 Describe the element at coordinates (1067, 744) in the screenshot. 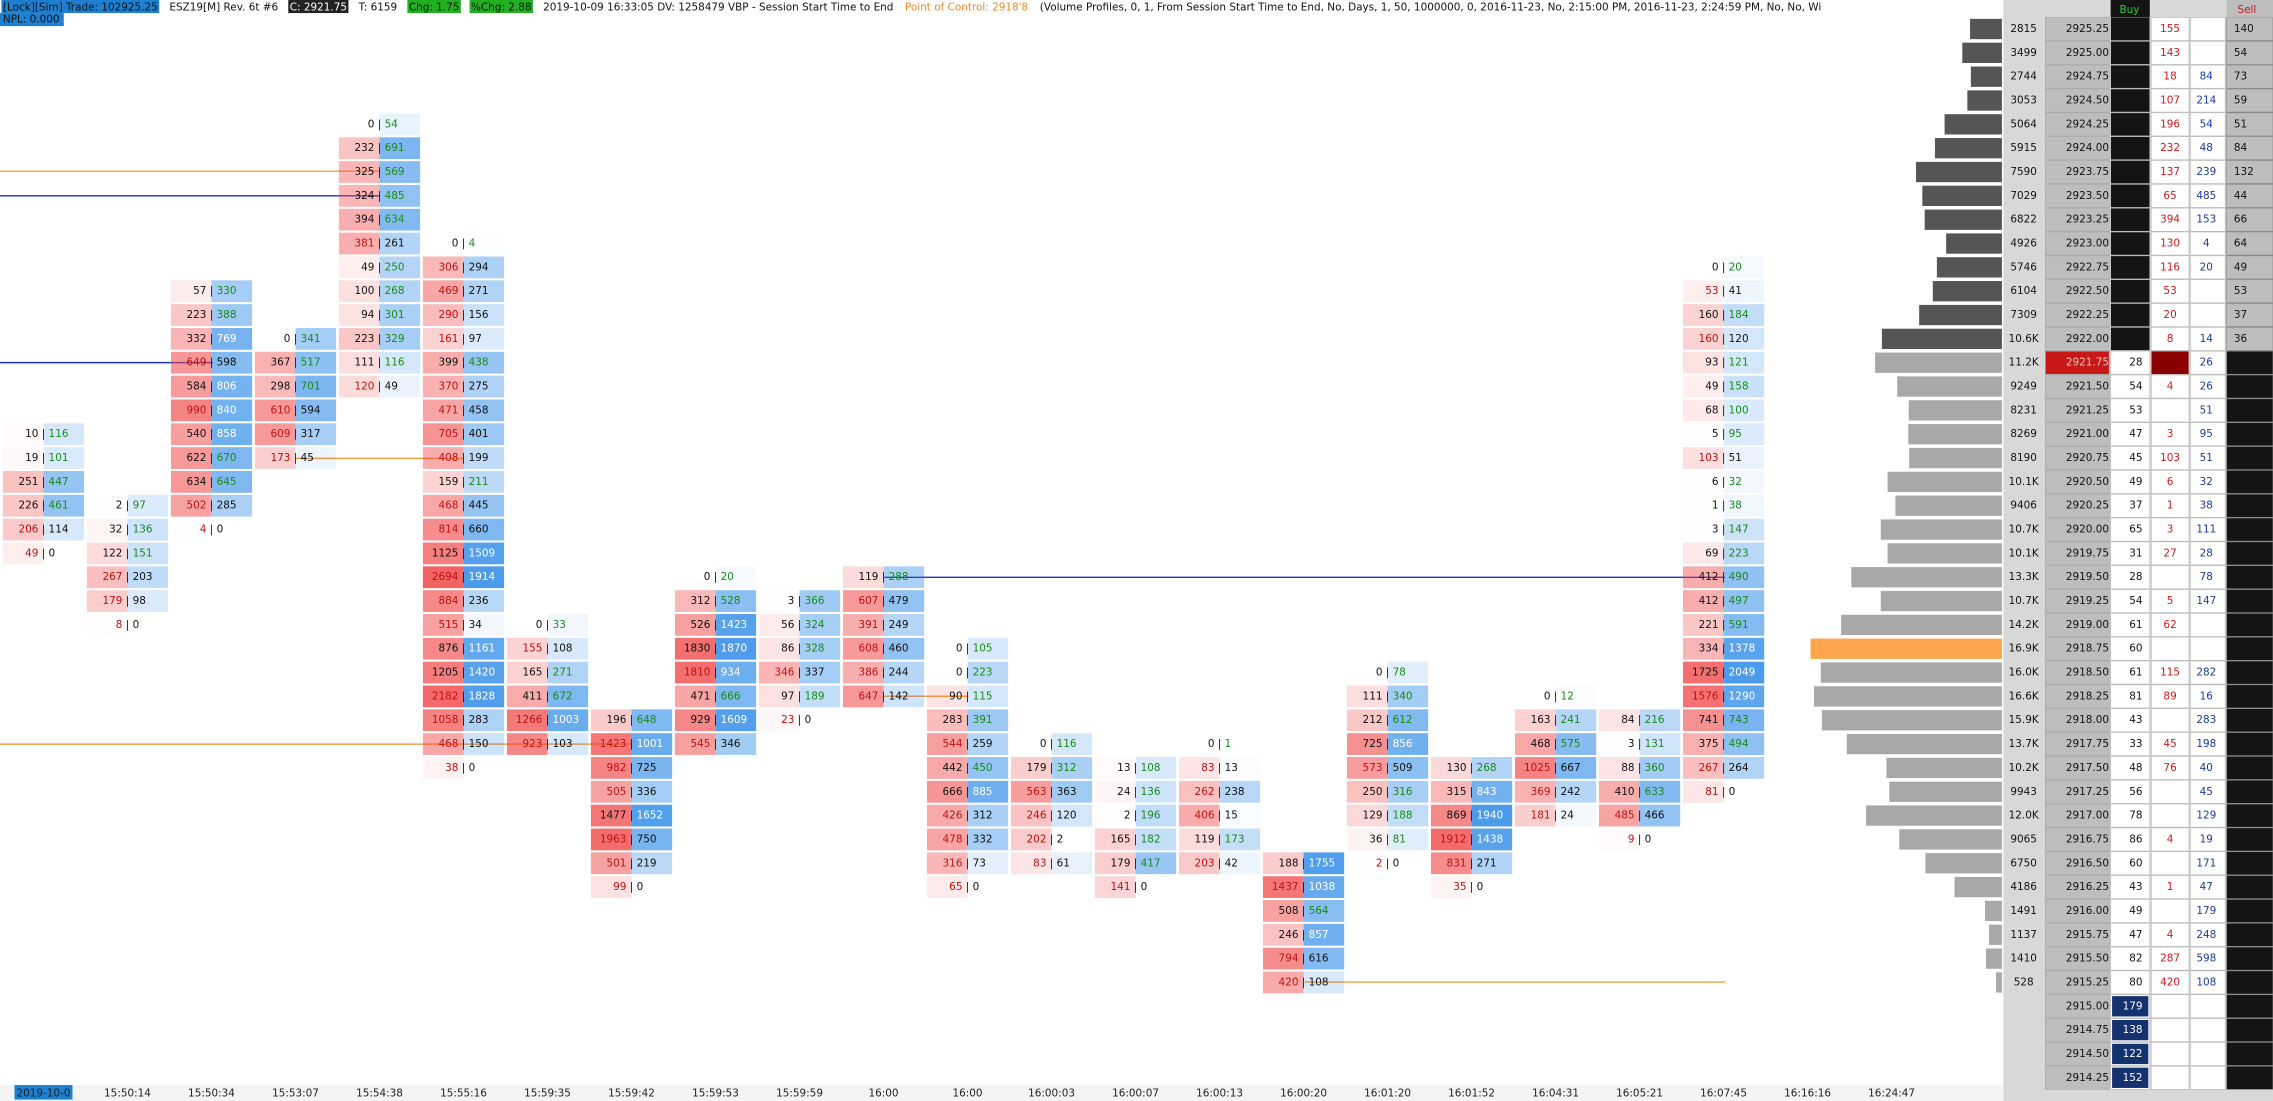

I see `ask-volume: 116` at that location.